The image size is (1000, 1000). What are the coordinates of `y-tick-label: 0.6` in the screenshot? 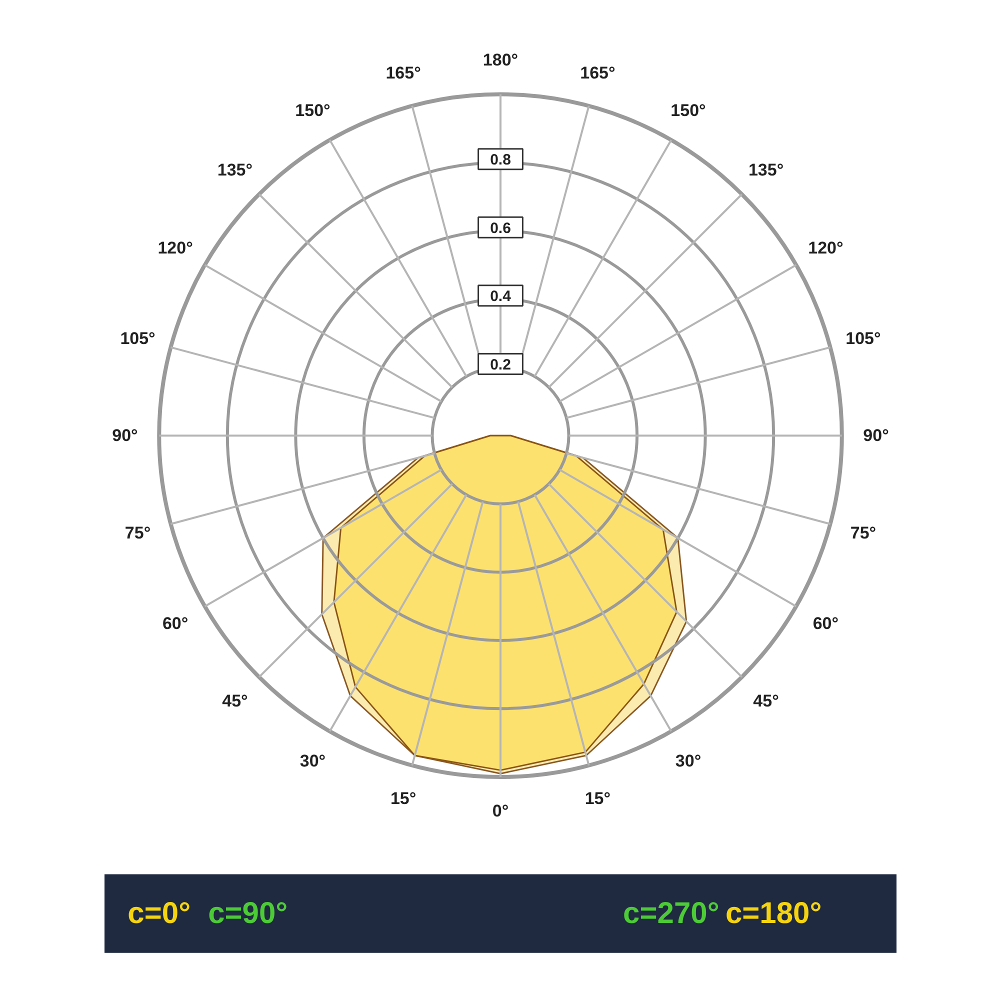 It's located at (500, 228).